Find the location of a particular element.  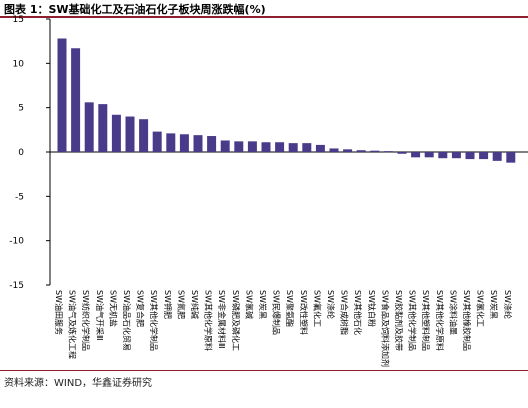

x-category-label: SW合成树脂 is located at coordinates (345, 312).